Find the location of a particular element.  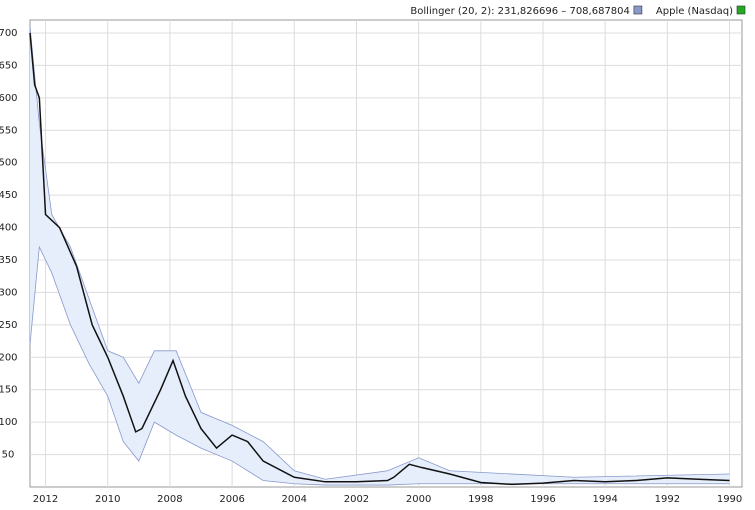

x-tick-label: 1992 is located at coordinates (667, 499).